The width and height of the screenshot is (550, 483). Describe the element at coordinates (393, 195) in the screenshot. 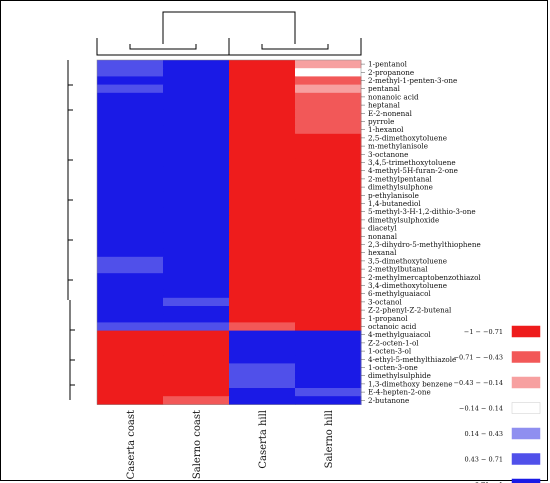

I see `row-label: p-ethylanisole` at that location.